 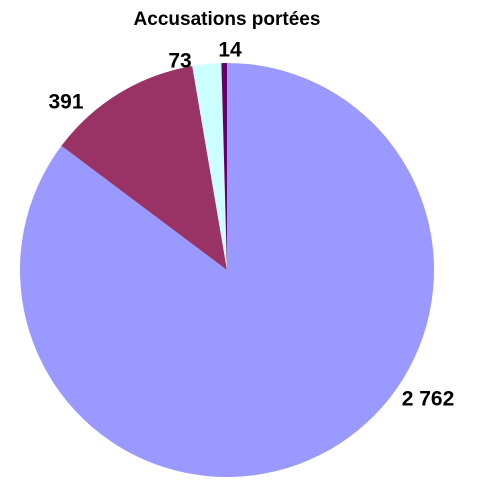 I want to click on data-label: 73, so click(x=179, y=61).